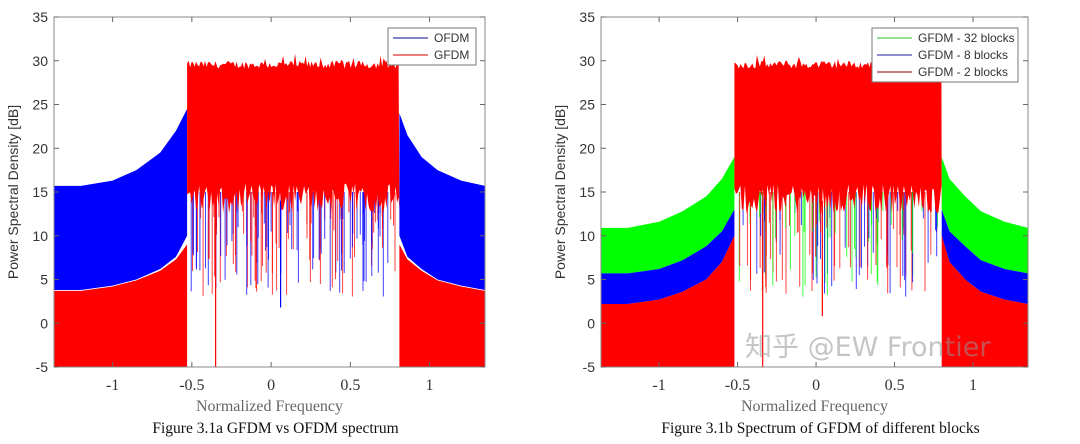 The width and height of the screenshot is (1080, 444). Describe the element at coordinates (963, 55) in the screenshot. I see `legend-entry: GFDM - 8 blocks` at that location.